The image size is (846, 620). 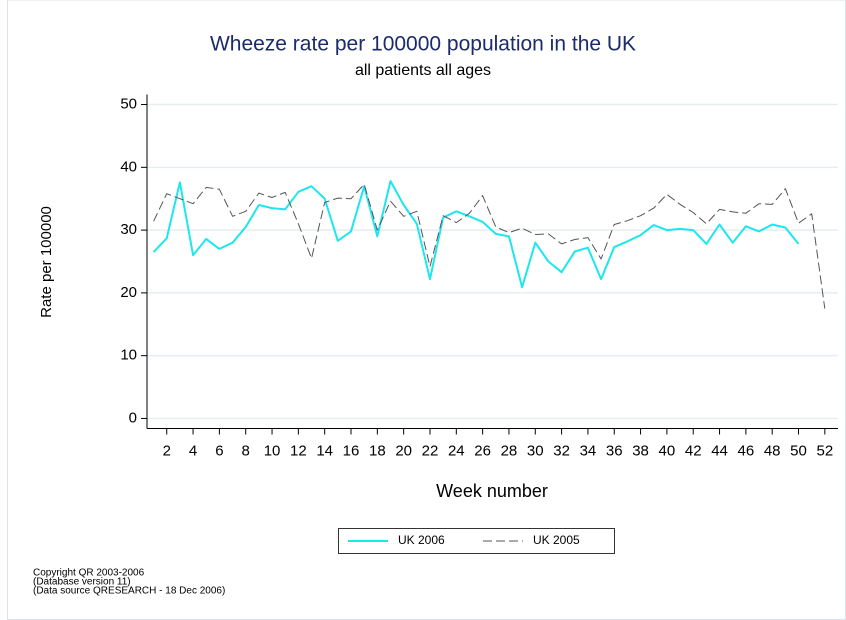 I want to click on x-tick-label: 48, so click(x=772, y=450).